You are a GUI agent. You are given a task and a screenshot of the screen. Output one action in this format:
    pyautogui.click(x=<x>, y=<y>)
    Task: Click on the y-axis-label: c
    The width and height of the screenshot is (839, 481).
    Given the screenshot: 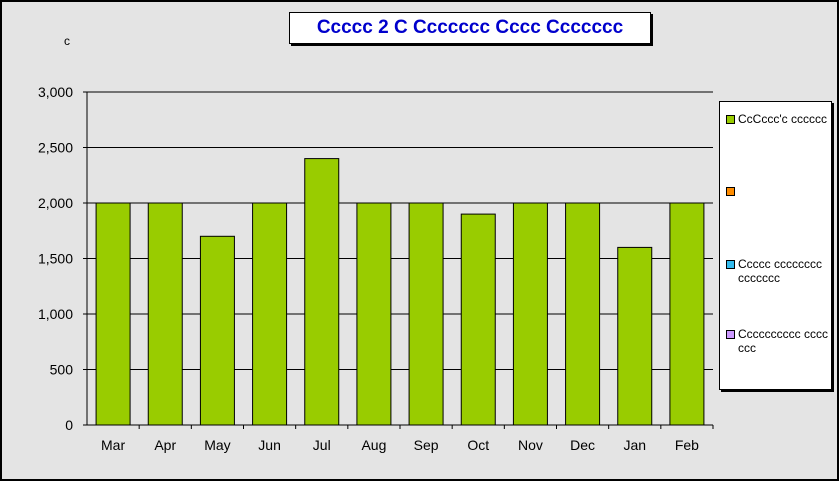 What is the action you would take?
    pyautogui.click(x=67, y=41)
    